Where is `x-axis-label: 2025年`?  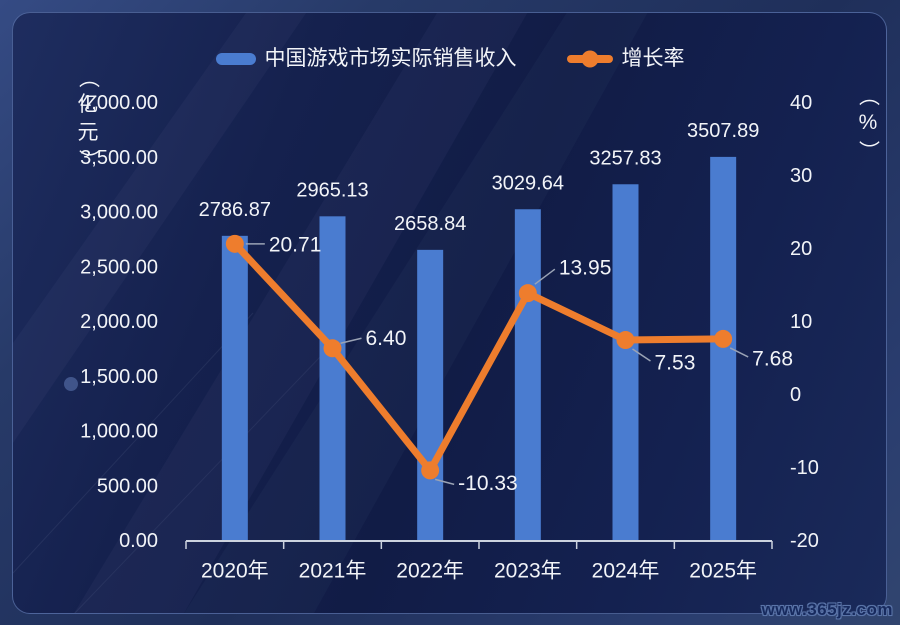
x-axis-label: 2025年 is located at coordinates (723, 571).